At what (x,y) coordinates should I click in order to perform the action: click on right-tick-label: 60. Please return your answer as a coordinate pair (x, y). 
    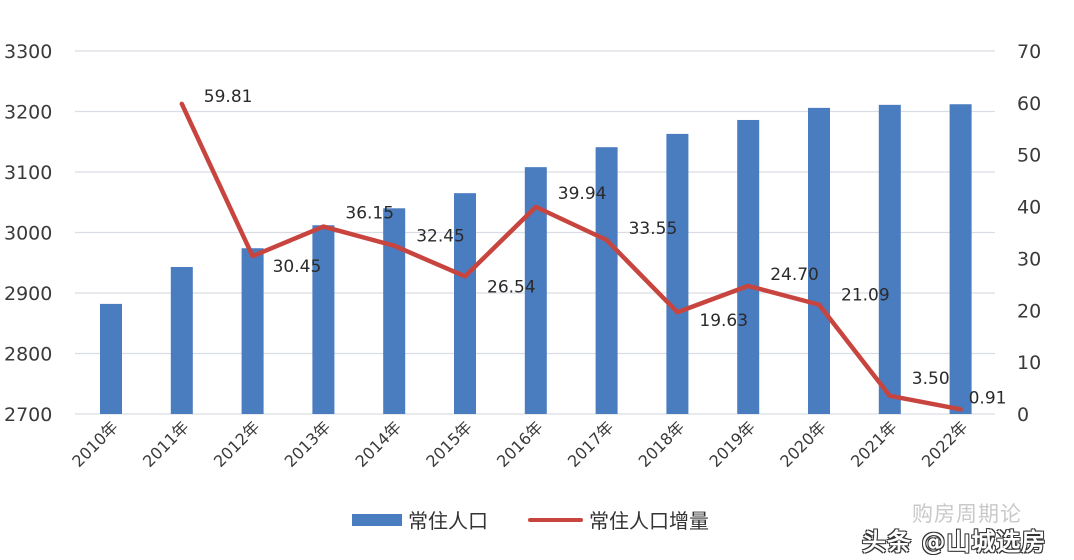
    Looking at the image, I should click on (1029, 104).